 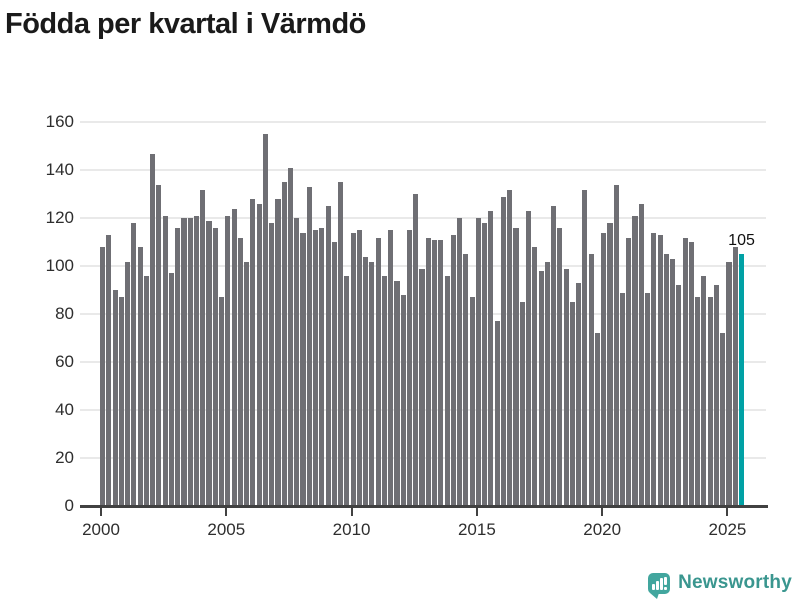 What do you see at coordinates (351, 529) in the screenshot?
I see `x-axis-tick-label: 2010` at bounding box center [351, 529].